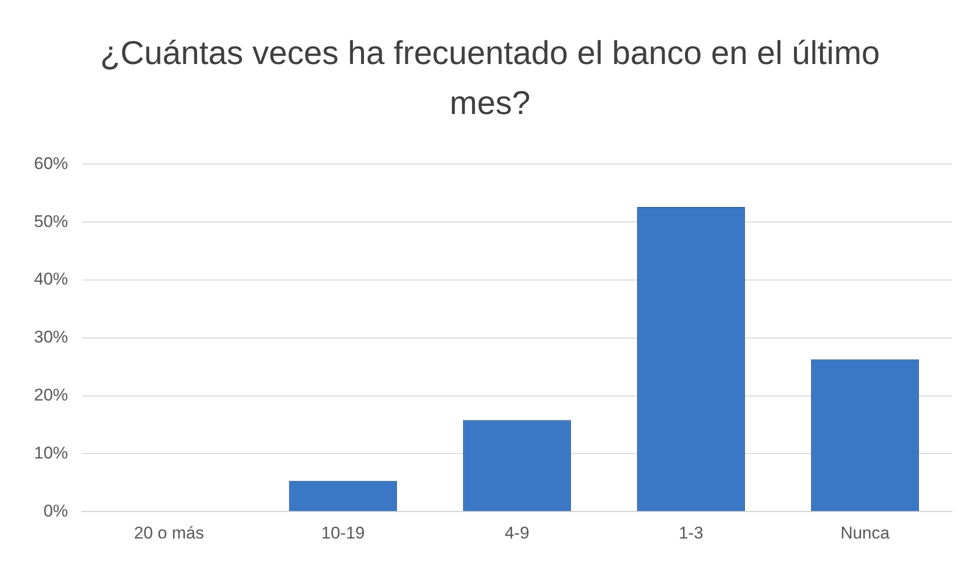 The width and height of the screenshot is (964, 579). I want to click on y-tick-label: 50%, so click(51, 221).